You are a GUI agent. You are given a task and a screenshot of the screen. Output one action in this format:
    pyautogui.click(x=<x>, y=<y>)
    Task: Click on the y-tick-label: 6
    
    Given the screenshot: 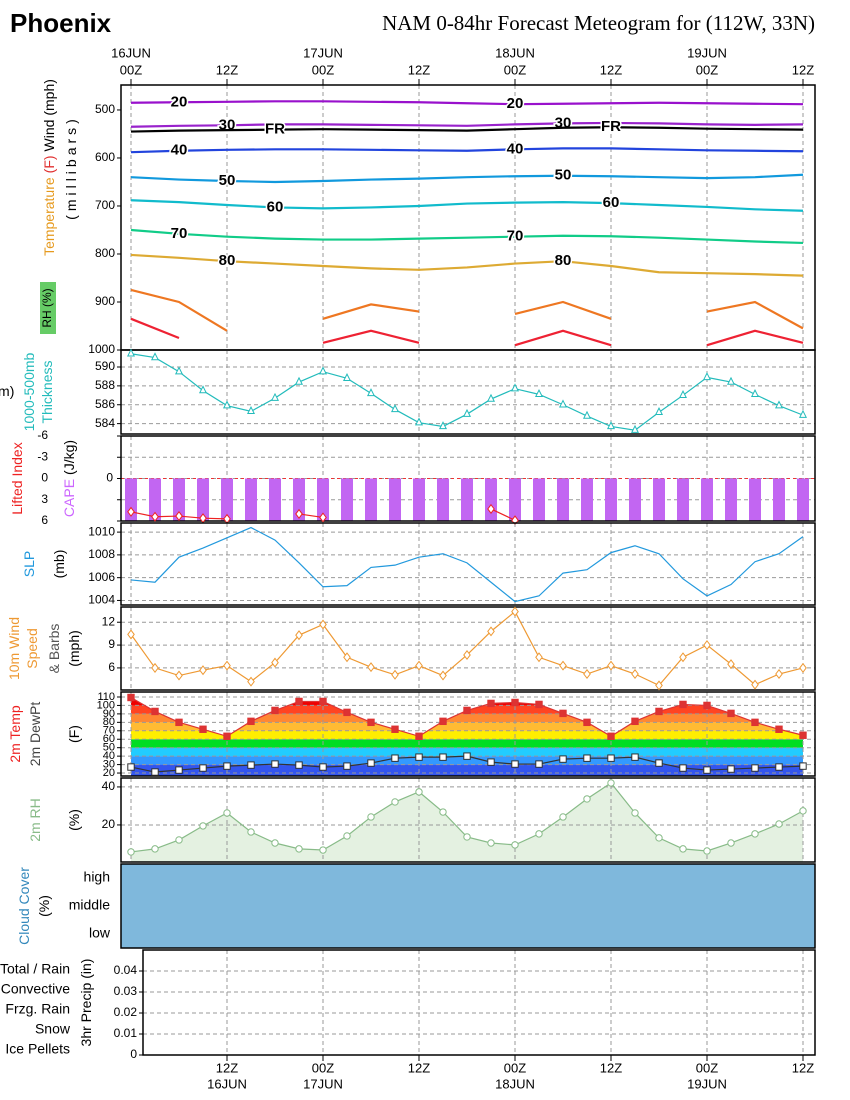 What is the action you would take?
    pyautogui.click(x=111, y=667)
    